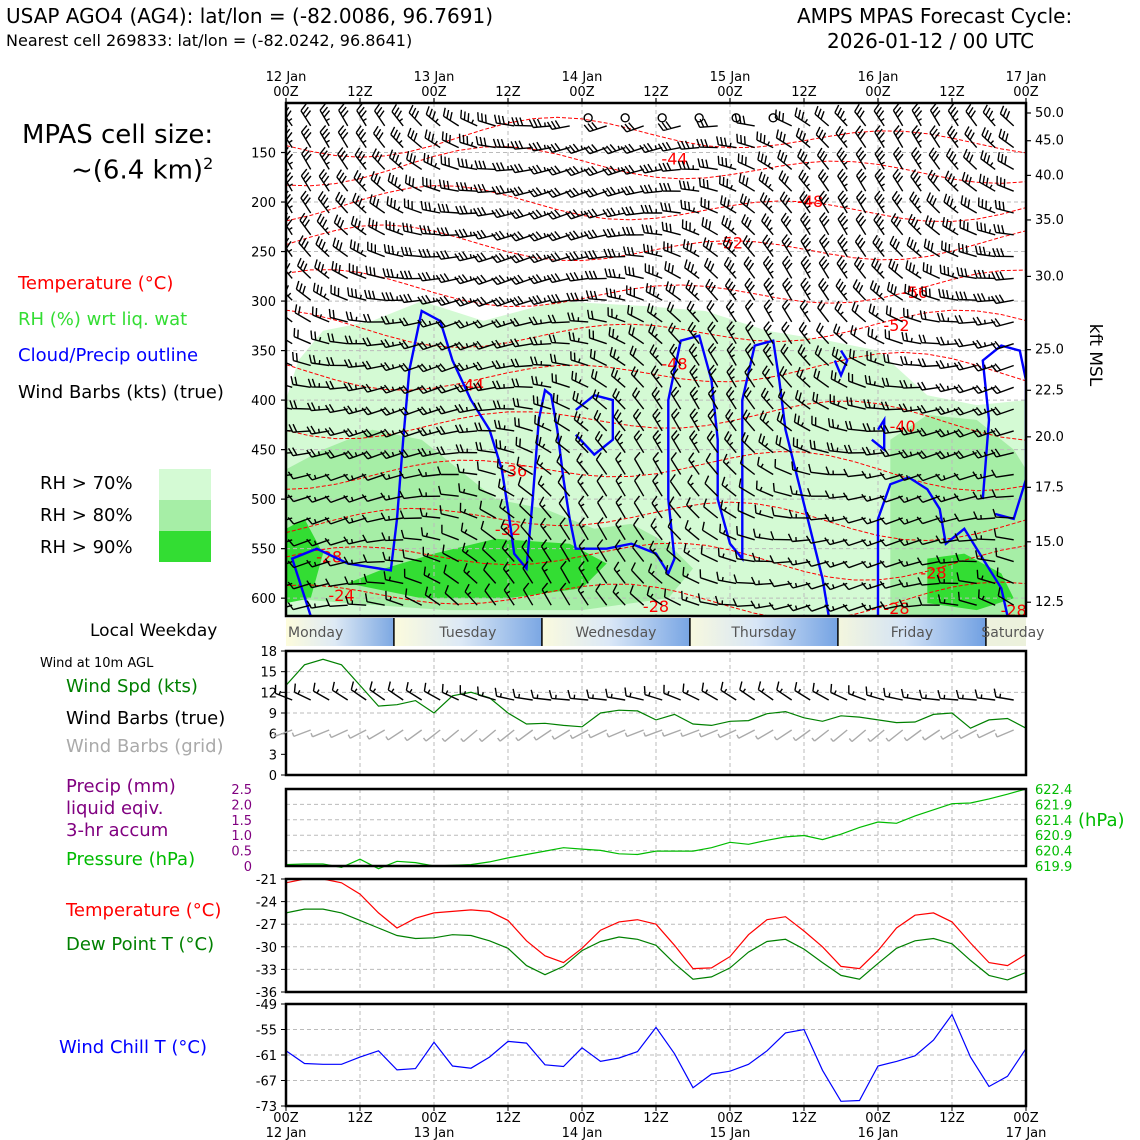 This screenshot has width=1140, height=1140. What do you see at coordinates (662, 118) in the screenshot?
I see `calm-wind-circle` at bounding box center [662, 118].